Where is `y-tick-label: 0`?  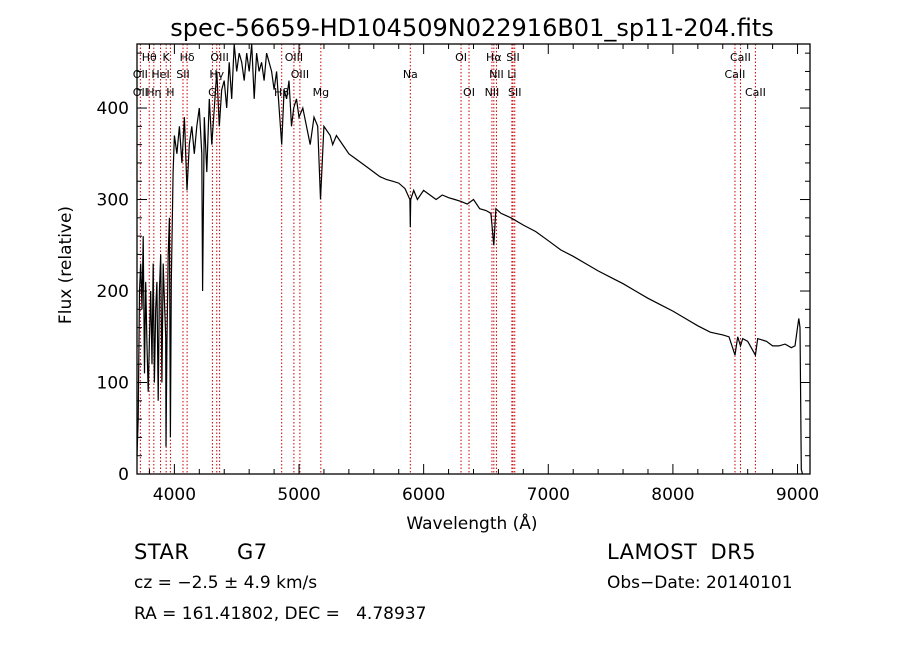 y-tick-label: 0 is located at coordinates (123, 475).